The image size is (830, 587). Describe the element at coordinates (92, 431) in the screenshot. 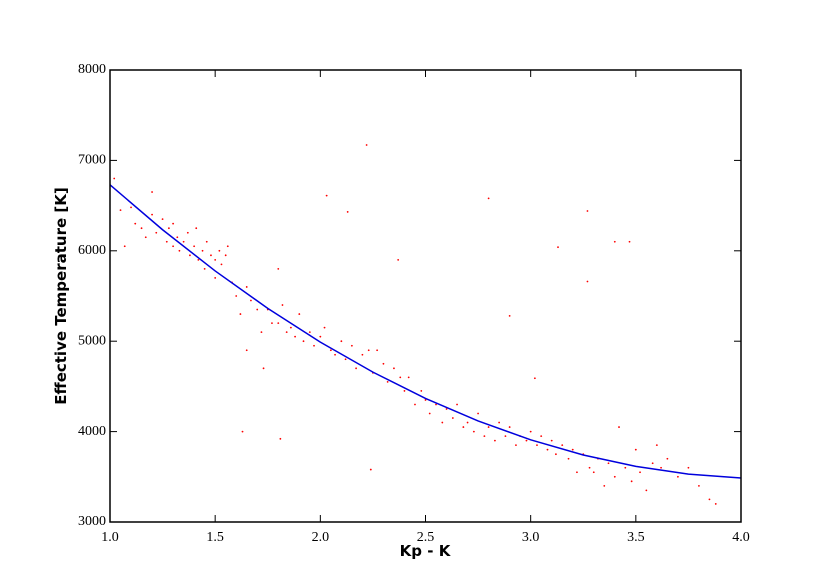

I see `y-tick-label: 4000` at that location.